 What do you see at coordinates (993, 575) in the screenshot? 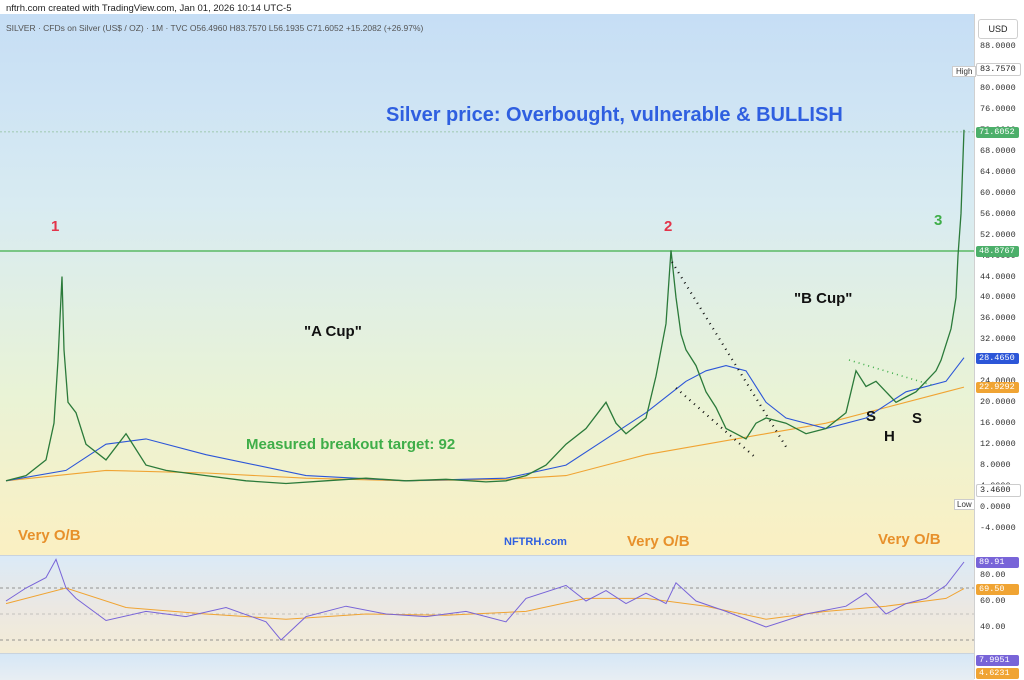
I see `rsi-tick-label: 80.00` at bounding box center [993, 575].